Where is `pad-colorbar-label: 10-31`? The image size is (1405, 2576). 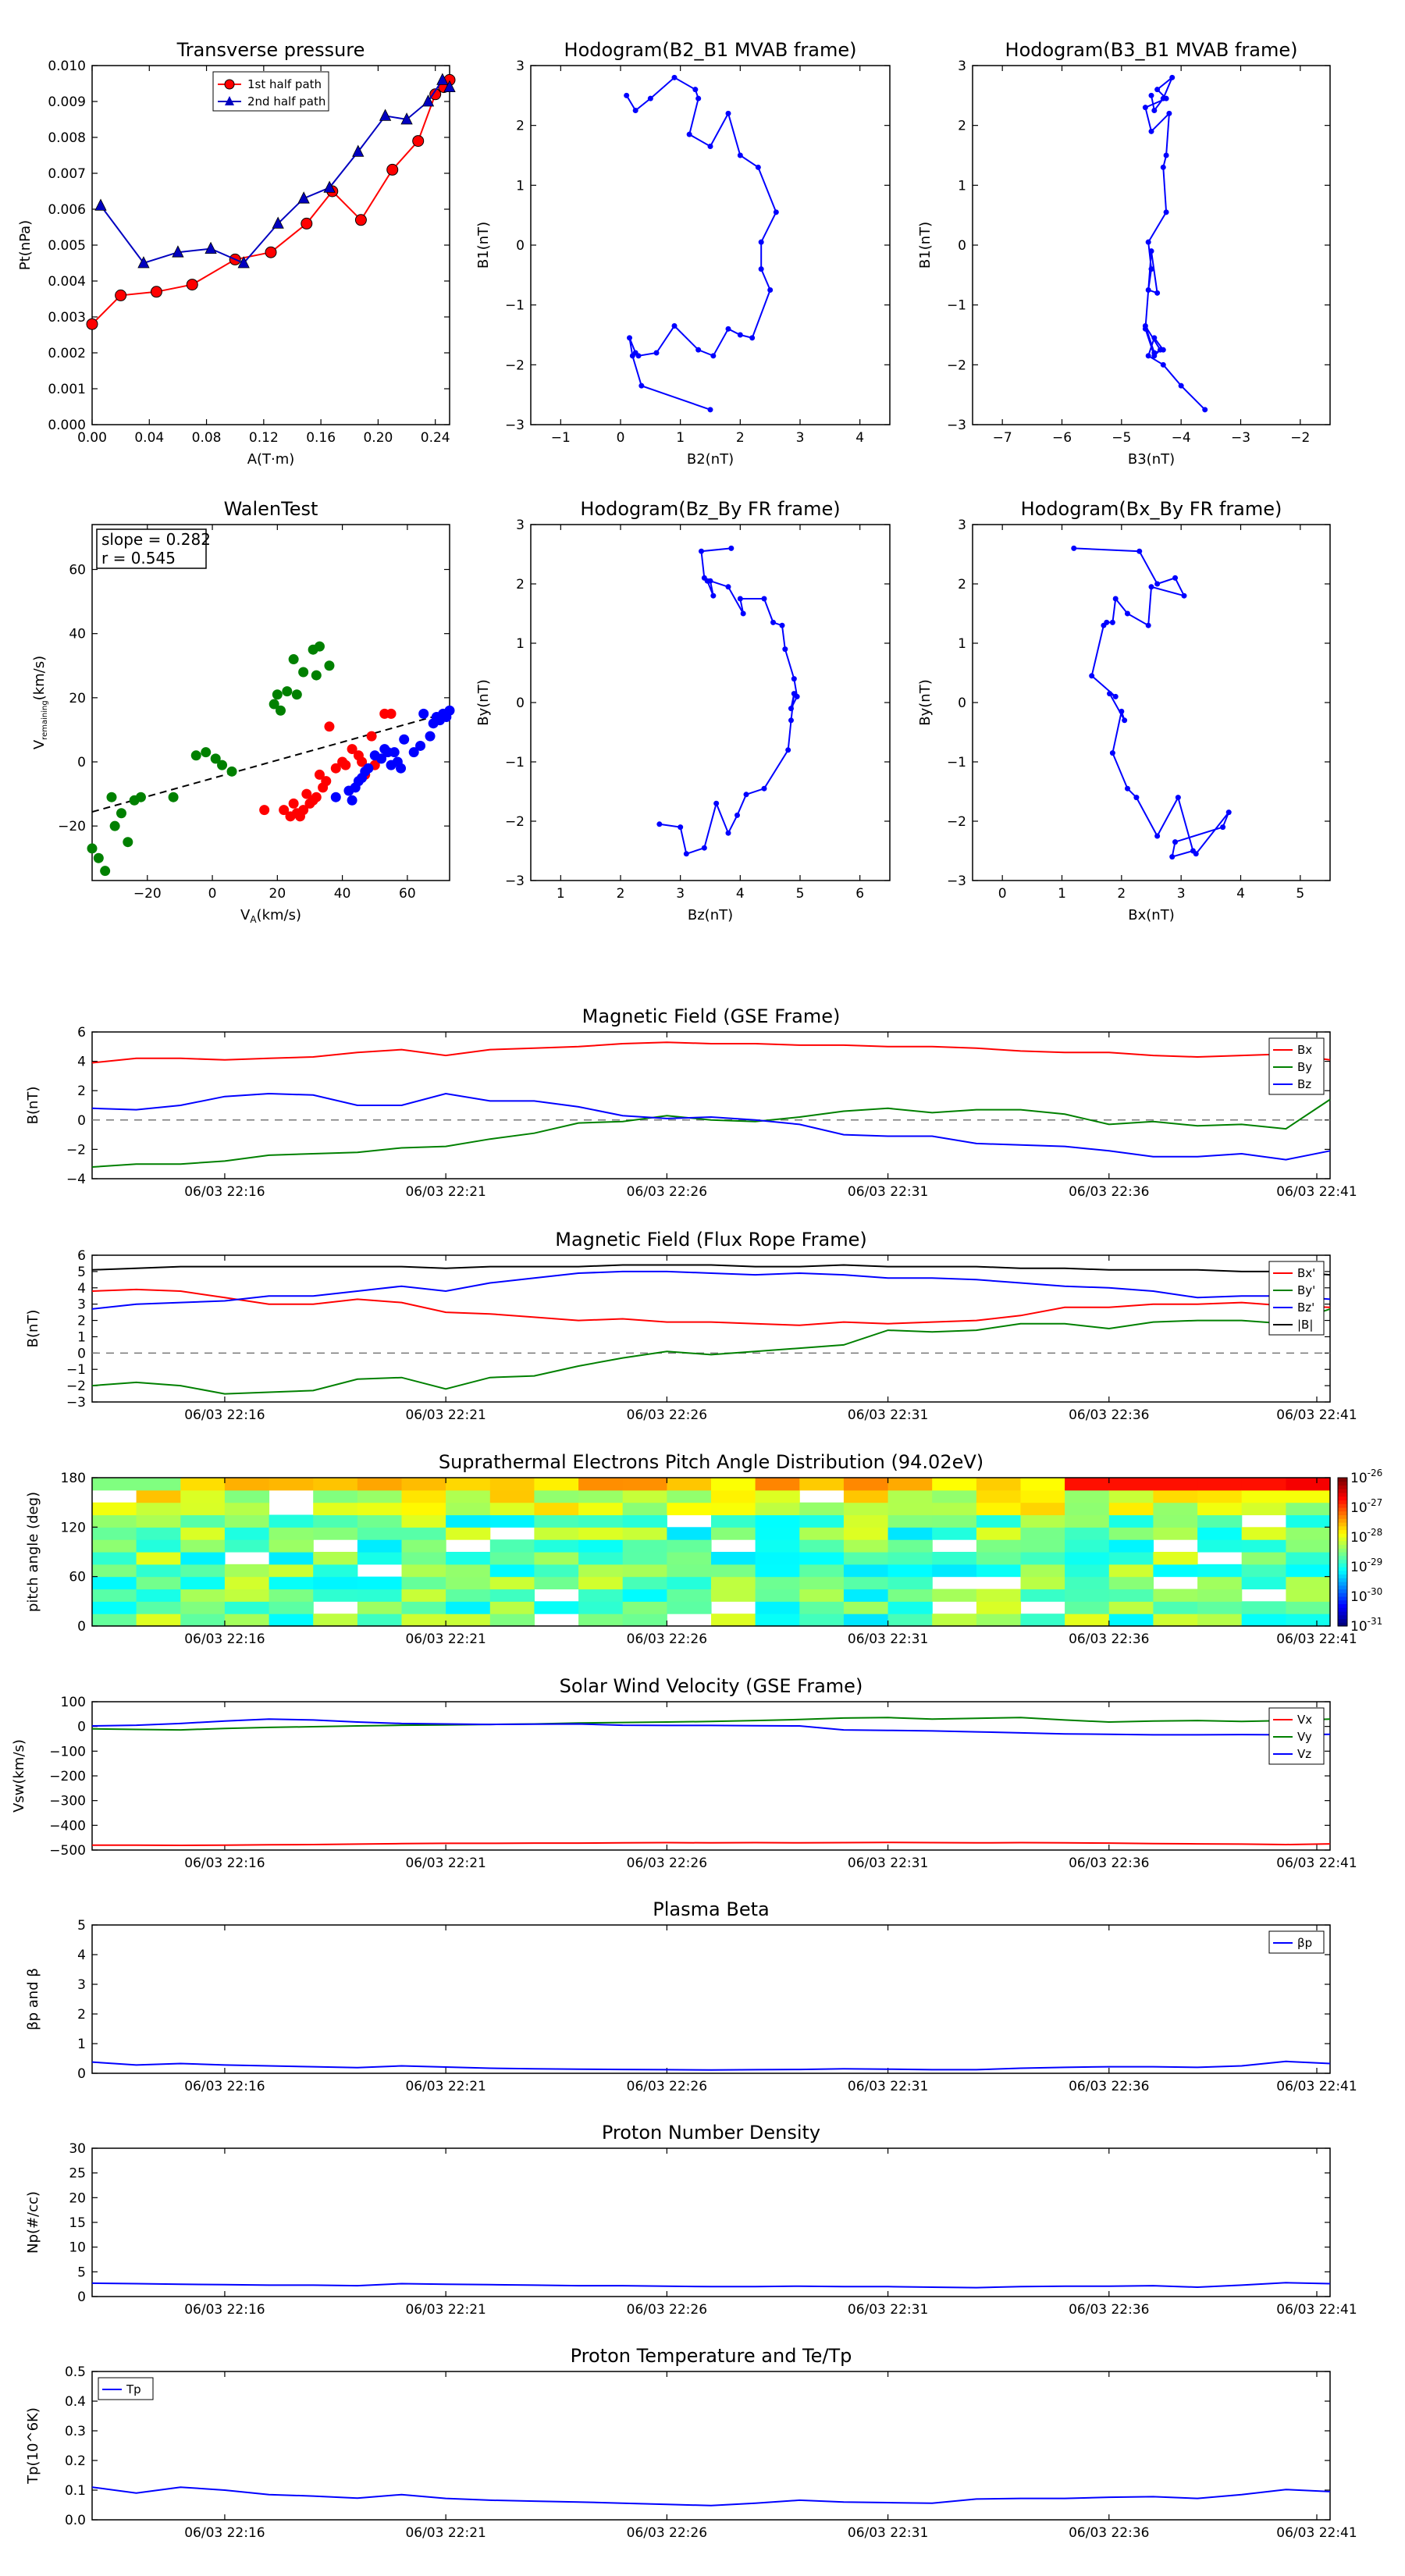
pad-colorbar-label: 10-31 is located at coordinates (1366, 1625).